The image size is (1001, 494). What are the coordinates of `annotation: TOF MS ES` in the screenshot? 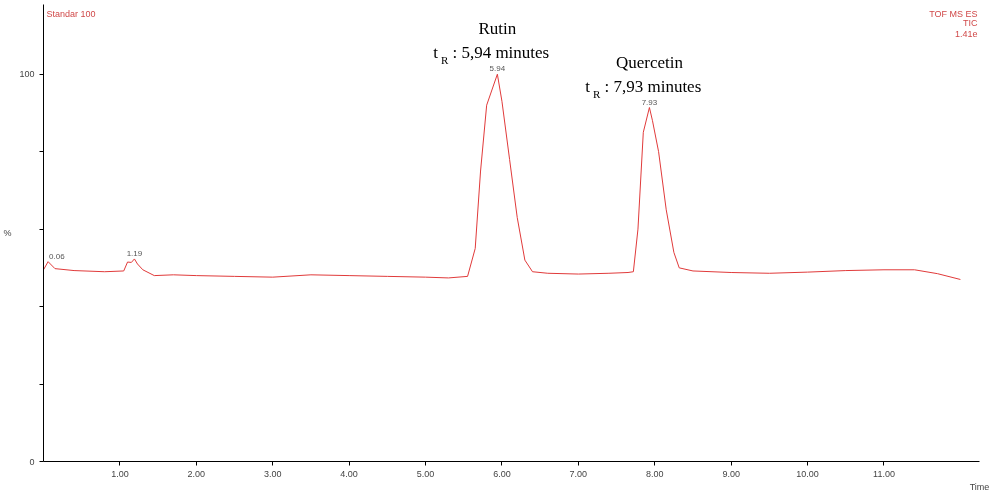 It's located at (953, 13).